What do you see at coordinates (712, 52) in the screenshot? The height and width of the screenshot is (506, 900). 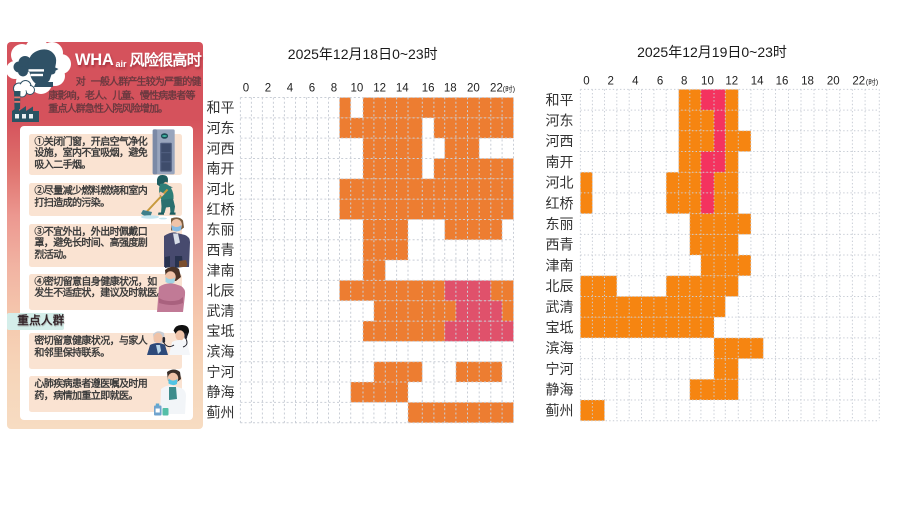 I see `svg-text: 2025年12月19日0~23时` at bounding box center [712, 52].